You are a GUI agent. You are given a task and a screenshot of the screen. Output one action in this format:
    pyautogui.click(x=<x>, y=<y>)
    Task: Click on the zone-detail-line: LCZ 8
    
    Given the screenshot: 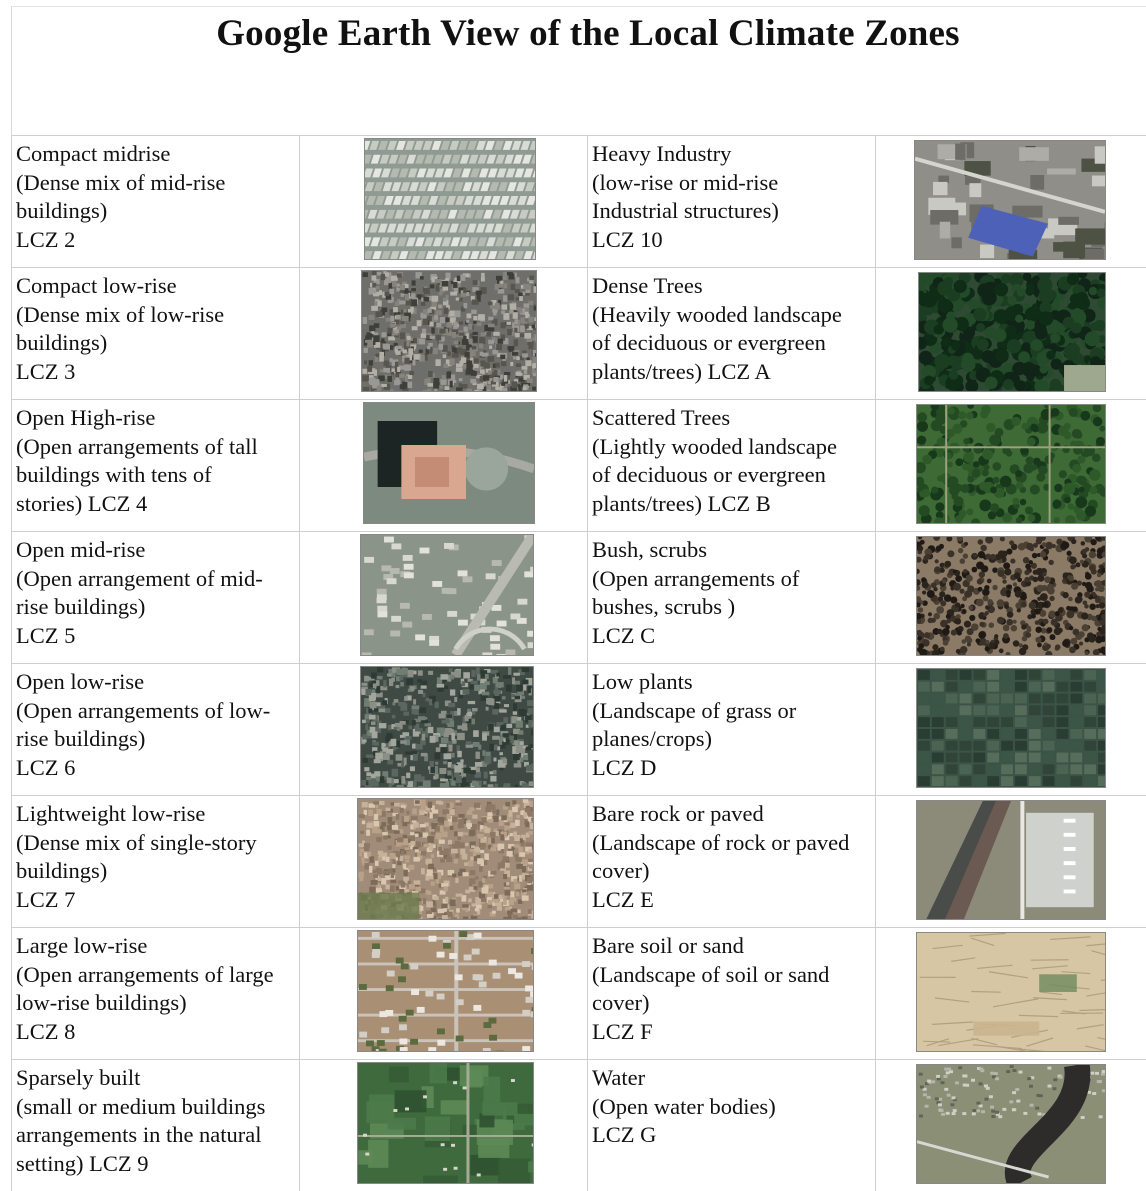 What is the action you would take?
    pyautogui.click(x=157, y=1032)
    